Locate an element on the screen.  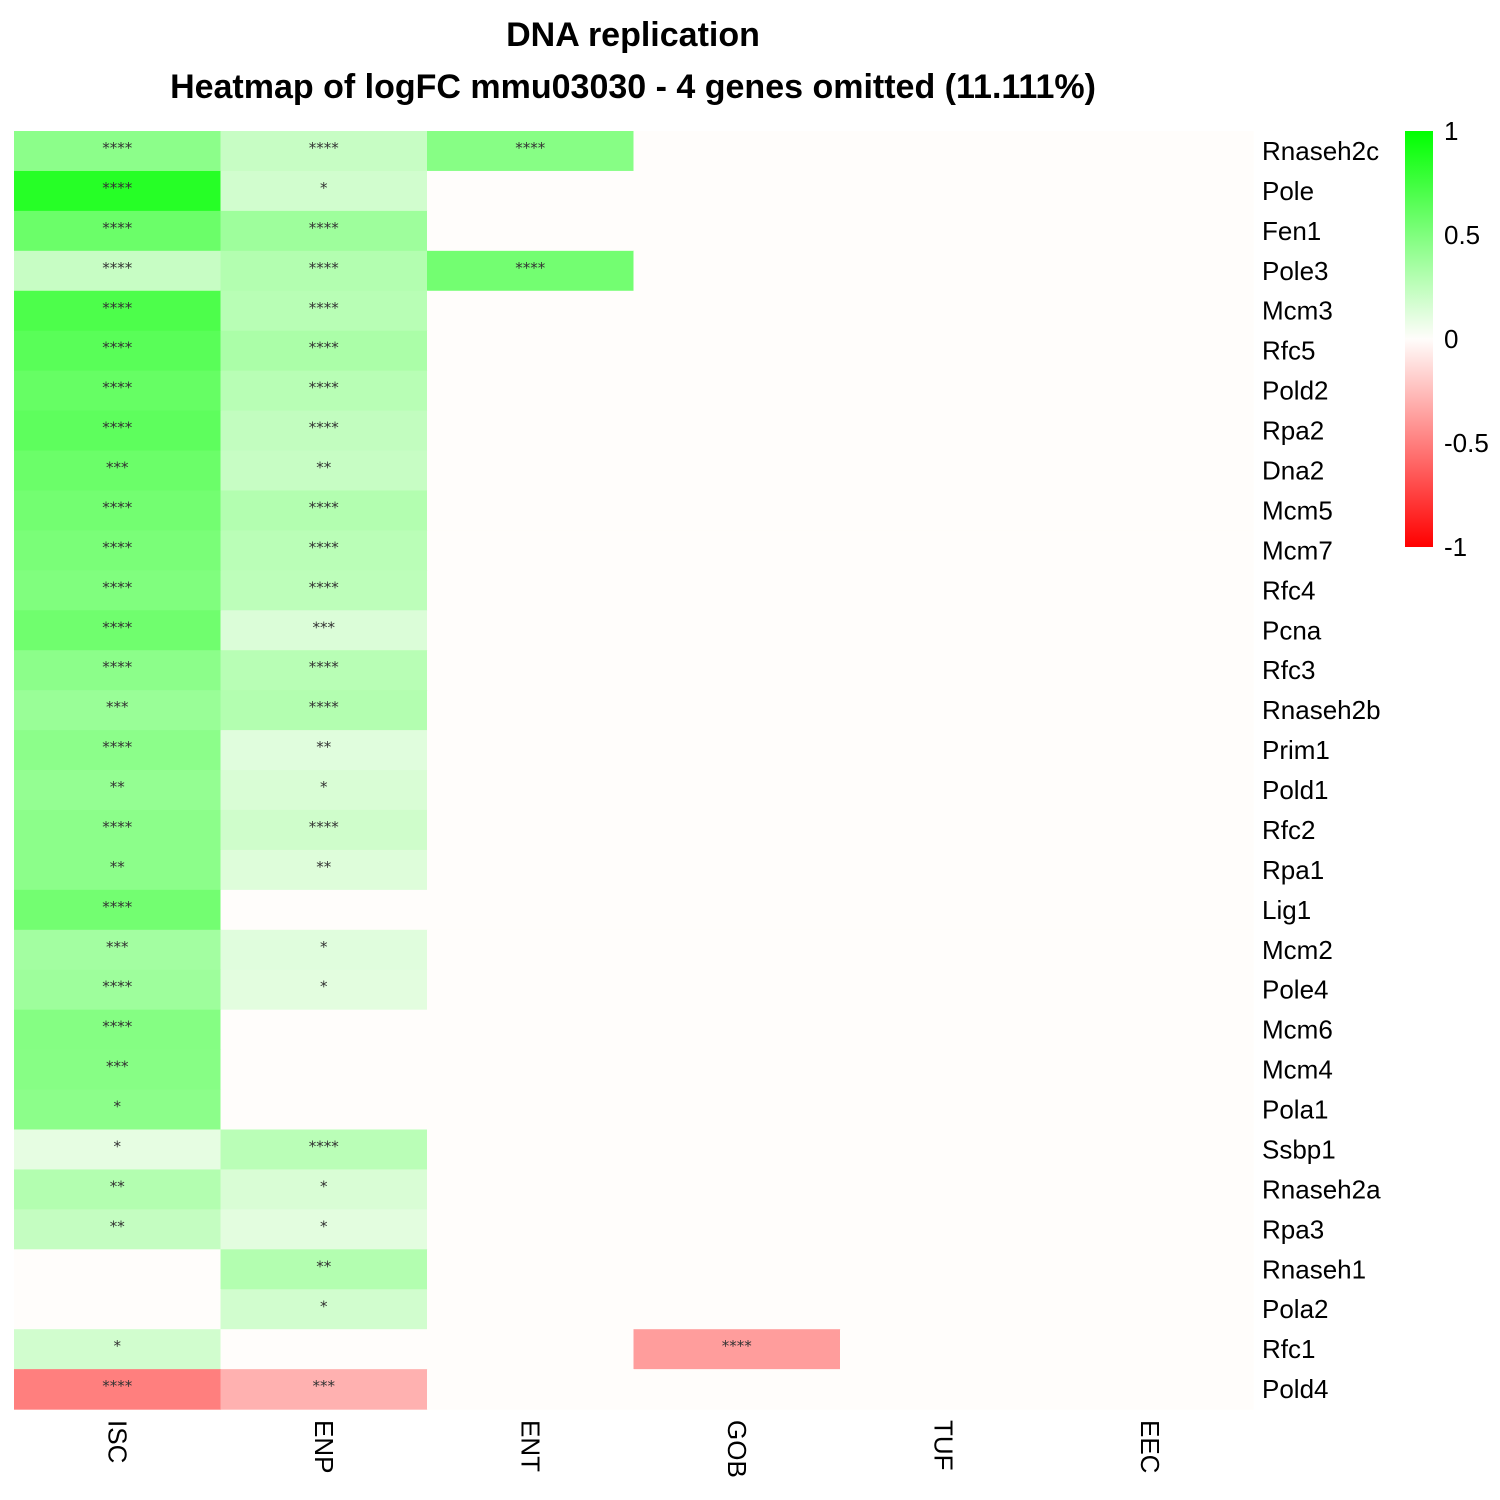
row-label: Rfc2 is located at coordinates (1288, 830).